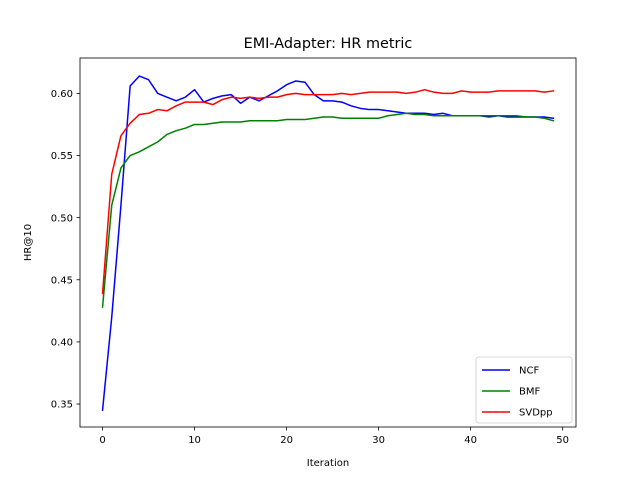  I want to click on legend-label-ncf: NCF, so click(529, 371).